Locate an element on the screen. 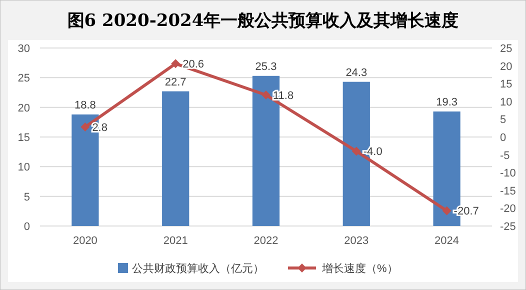  y-tick-label: 0 is located at coordinates (27, 227).